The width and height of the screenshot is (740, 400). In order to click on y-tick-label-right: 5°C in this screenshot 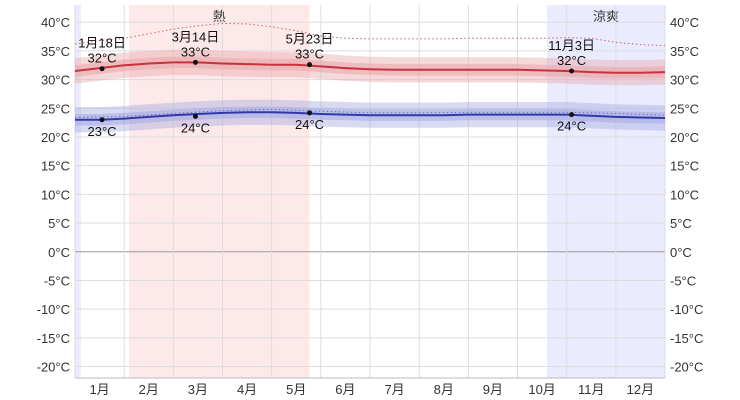, I will do `click(681, 223)`.